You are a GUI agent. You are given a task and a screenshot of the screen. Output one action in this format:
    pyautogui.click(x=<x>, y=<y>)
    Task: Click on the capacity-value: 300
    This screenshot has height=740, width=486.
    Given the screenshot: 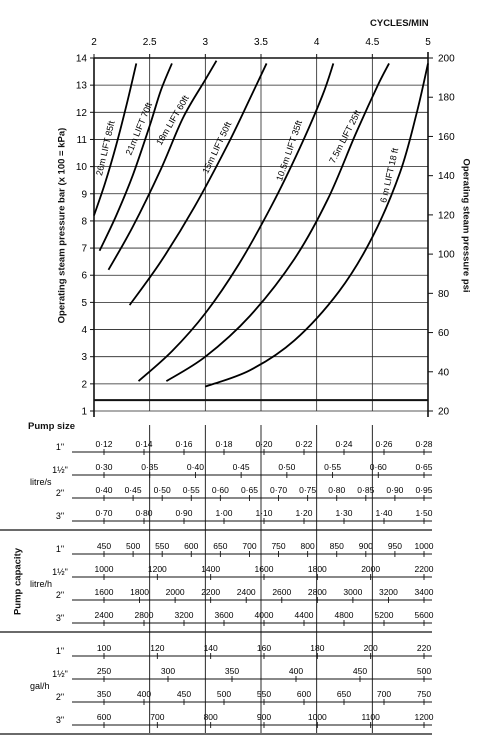 What is the action you would take?
    pyautogui.click(x=168, y=671)
    